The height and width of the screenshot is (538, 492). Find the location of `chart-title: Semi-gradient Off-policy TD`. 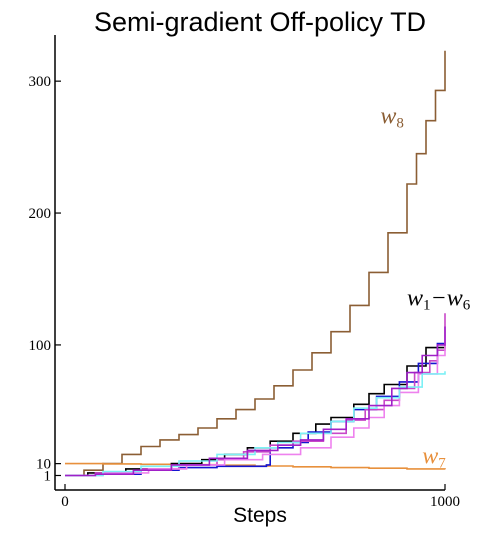

chart-title: Semi-gradient Off-policy TD is located at coordinates (260, 22).